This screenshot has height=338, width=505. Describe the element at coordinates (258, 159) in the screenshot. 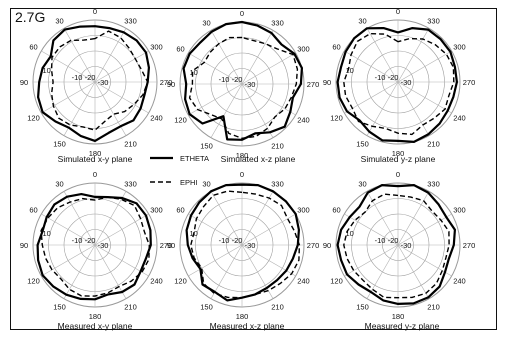

I see `plot-title: Simulated x-z plane` at that location.